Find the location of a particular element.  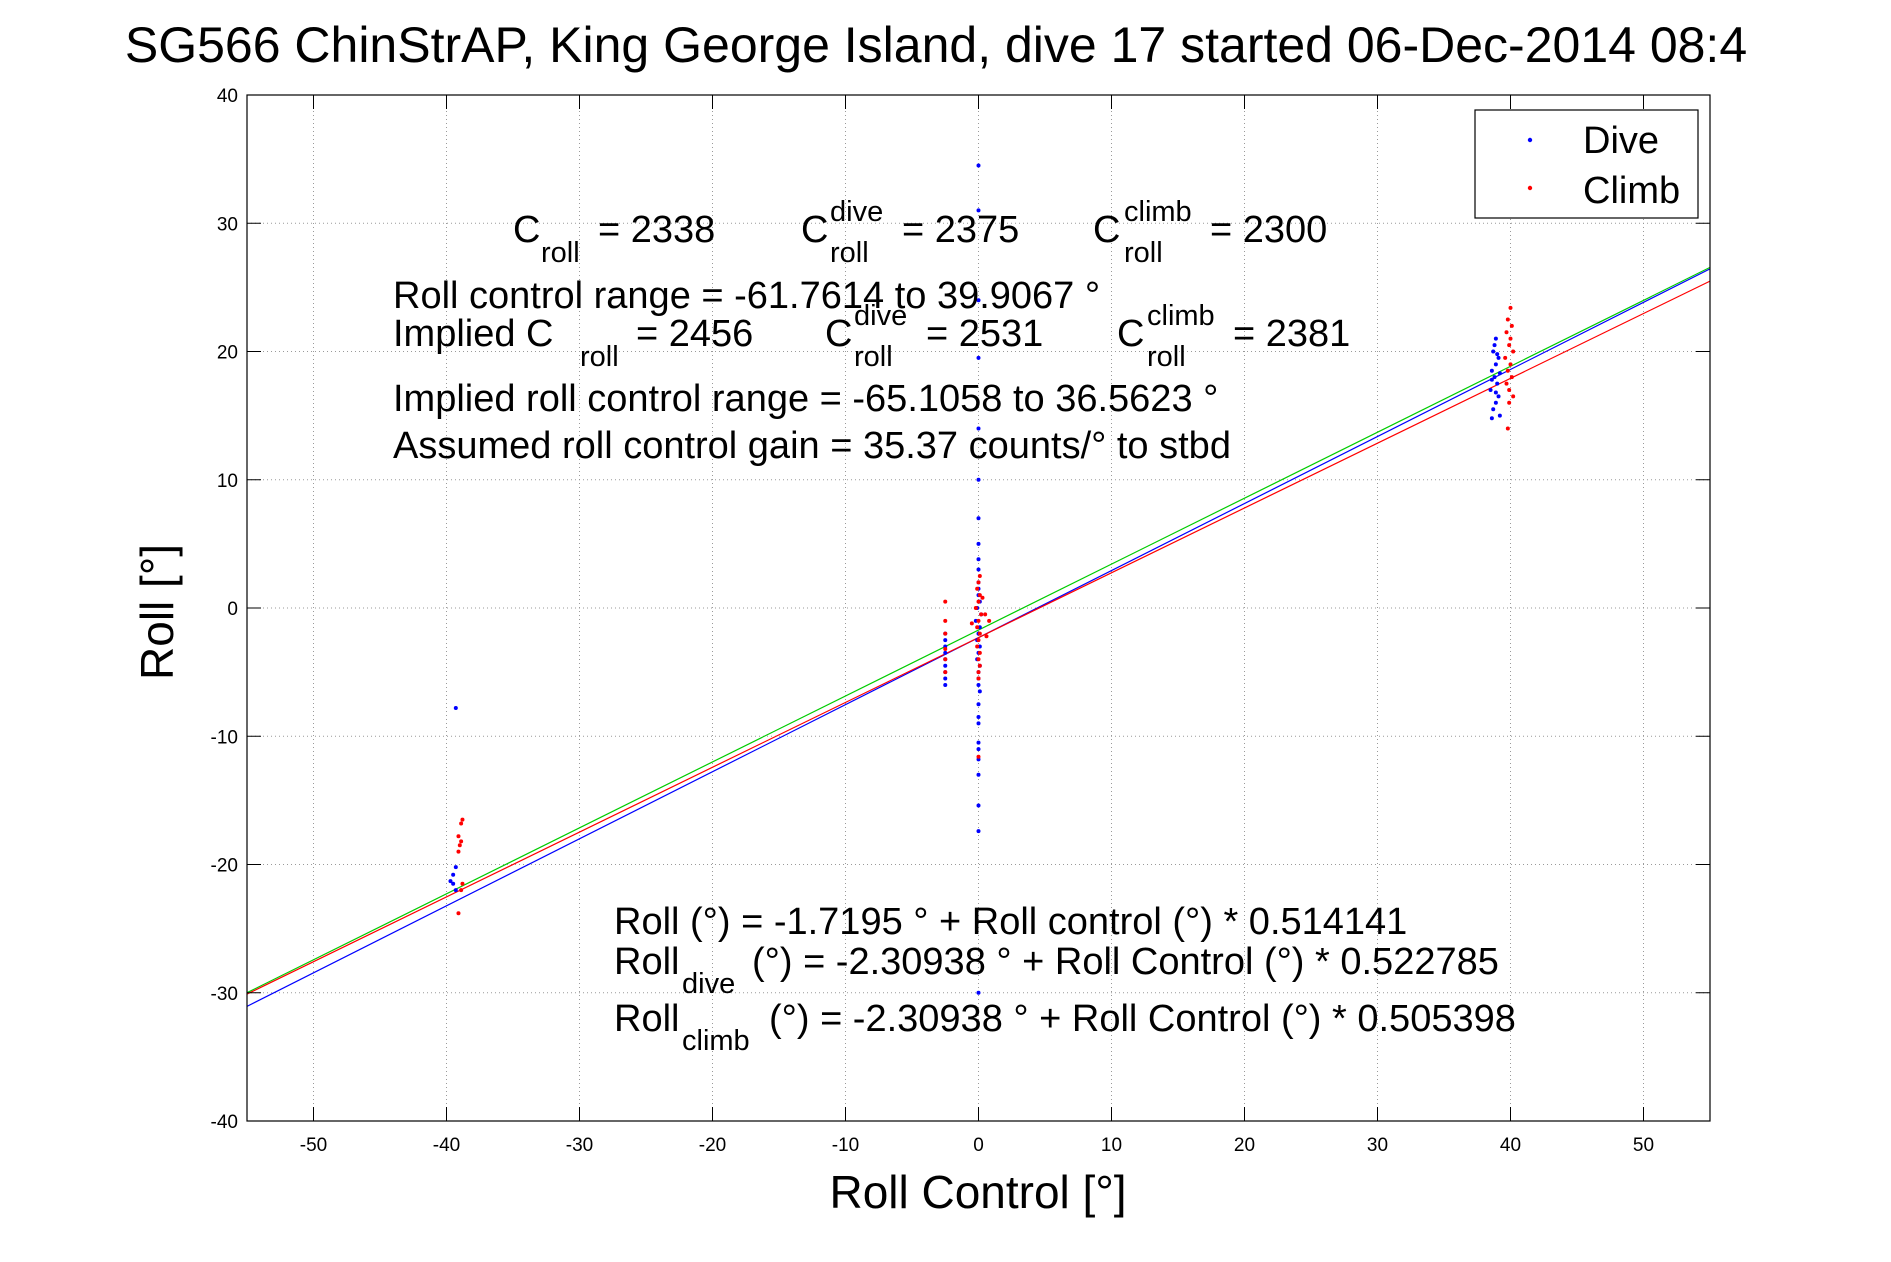

dive-subscript: dive is located at coordinates (708, 984).